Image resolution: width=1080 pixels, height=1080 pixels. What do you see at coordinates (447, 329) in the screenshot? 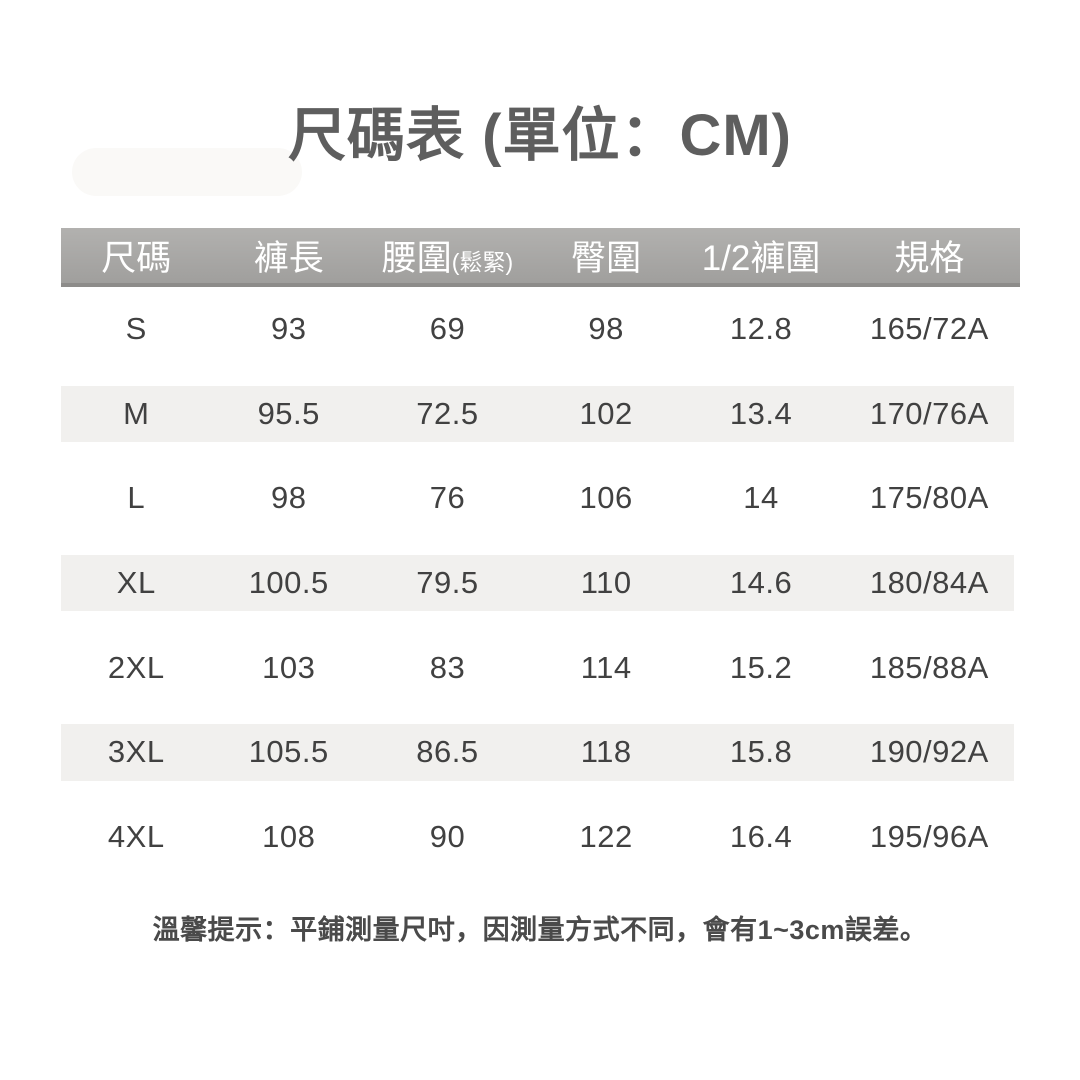
I see `waist-cell: 69` at bounding box center [447, 329].